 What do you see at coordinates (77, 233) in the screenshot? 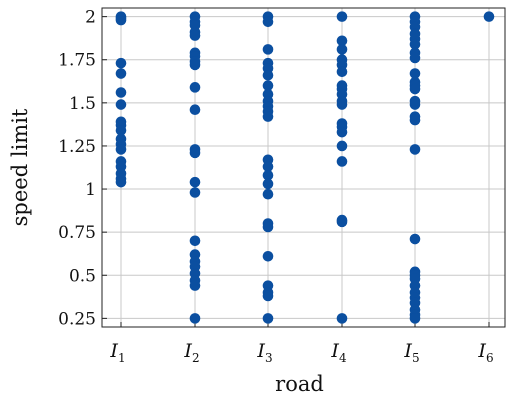
I see `y-tick-label: 0.75` at bounding box center [77, 233].